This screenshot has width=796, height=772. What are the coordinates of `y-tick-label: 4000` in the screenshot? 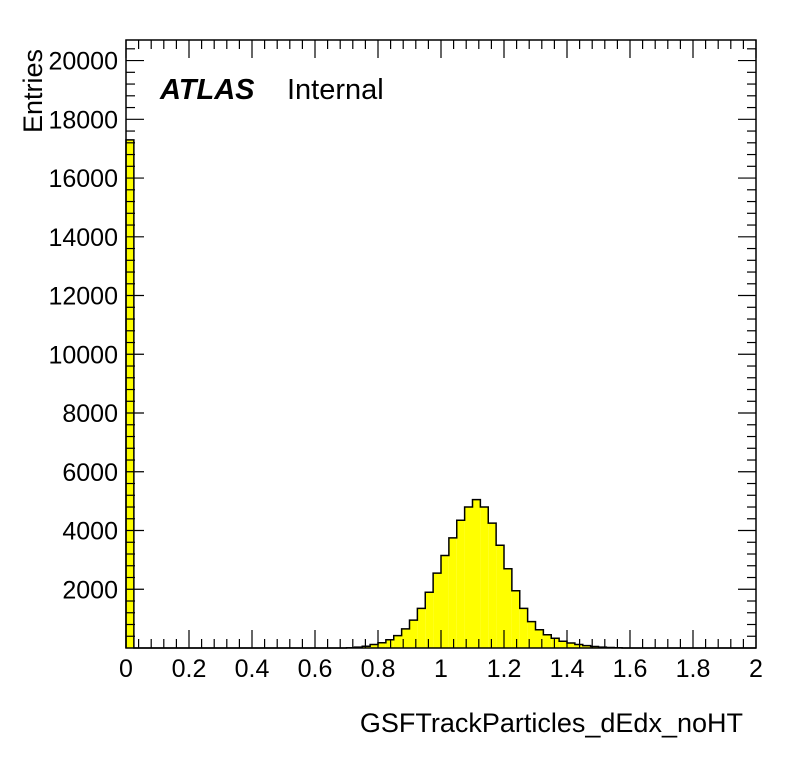 It's located at (90, 532).